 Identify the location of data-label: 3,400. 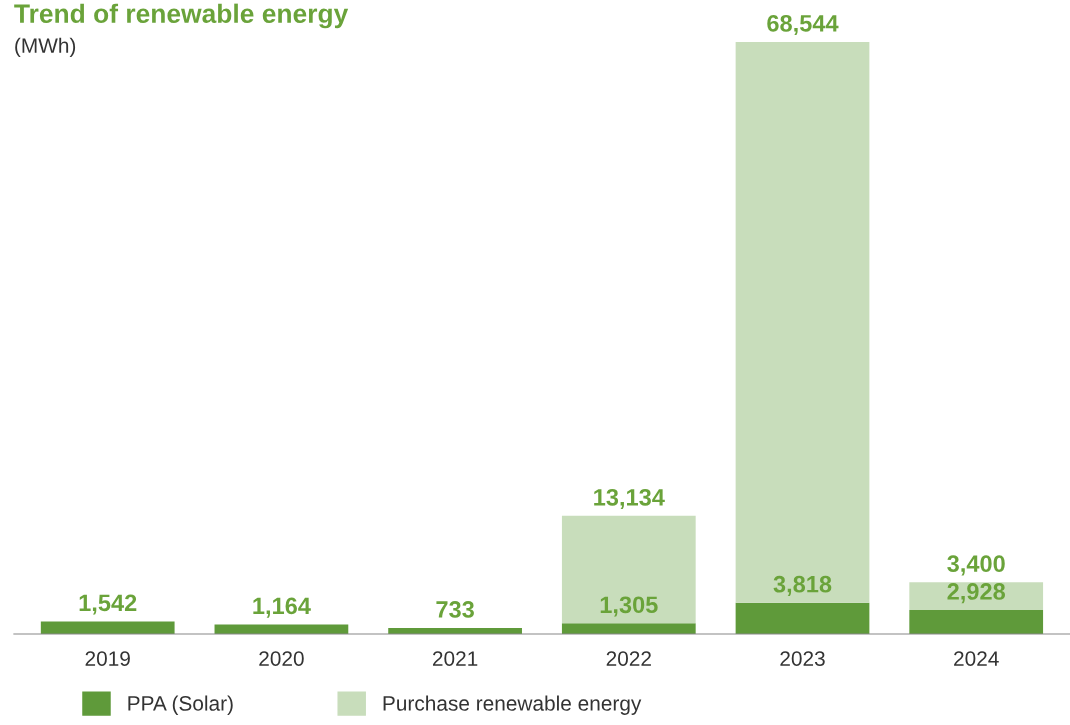
(976, 565).